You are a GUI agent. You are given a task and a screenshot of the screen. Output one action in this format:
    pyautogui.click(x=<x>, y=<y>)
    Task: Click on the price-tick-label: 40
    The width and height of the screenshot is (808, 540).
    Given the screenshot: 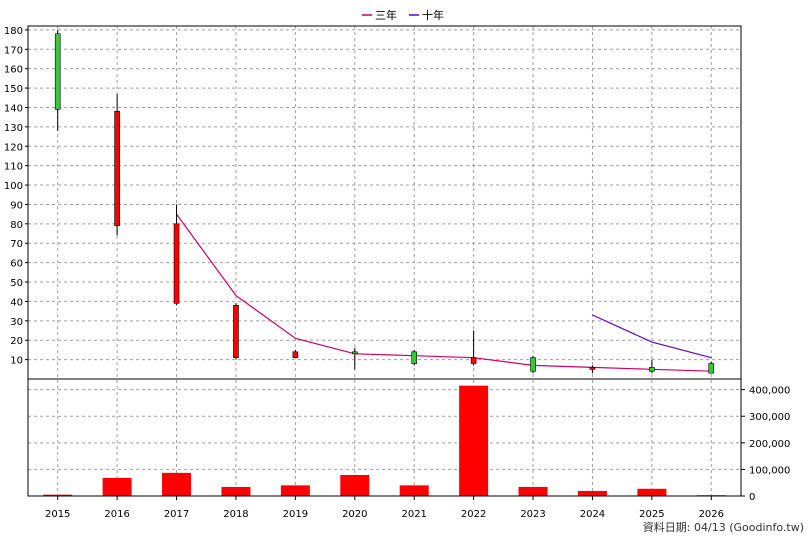 What is the action you would take?
    pyautogui.click(x=16, y=302)
    